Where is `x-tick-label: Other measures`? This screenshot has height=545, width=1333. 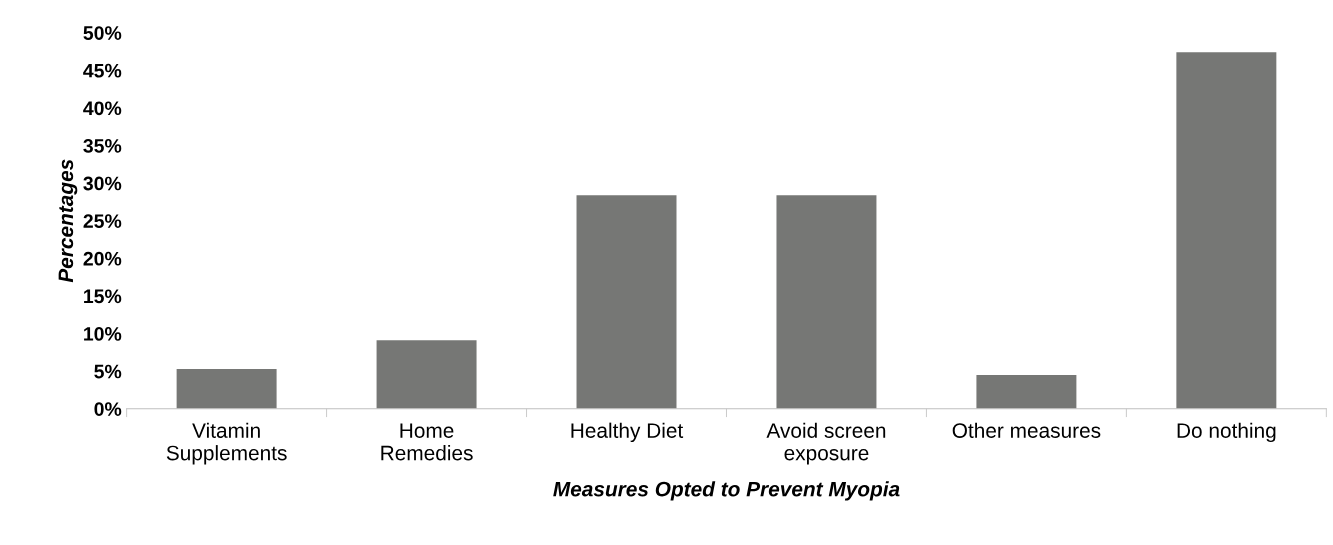 x-tick-label: Other measures is located at coordinates (1026, 430).